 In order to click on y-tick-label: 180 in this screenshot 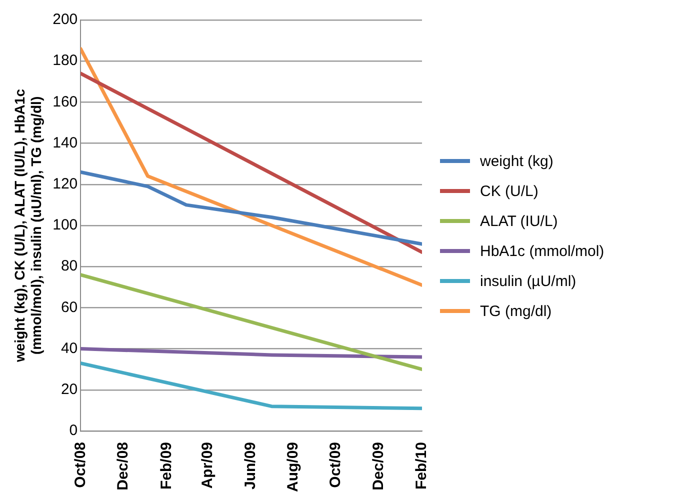, I will do `click(65, 61)`.